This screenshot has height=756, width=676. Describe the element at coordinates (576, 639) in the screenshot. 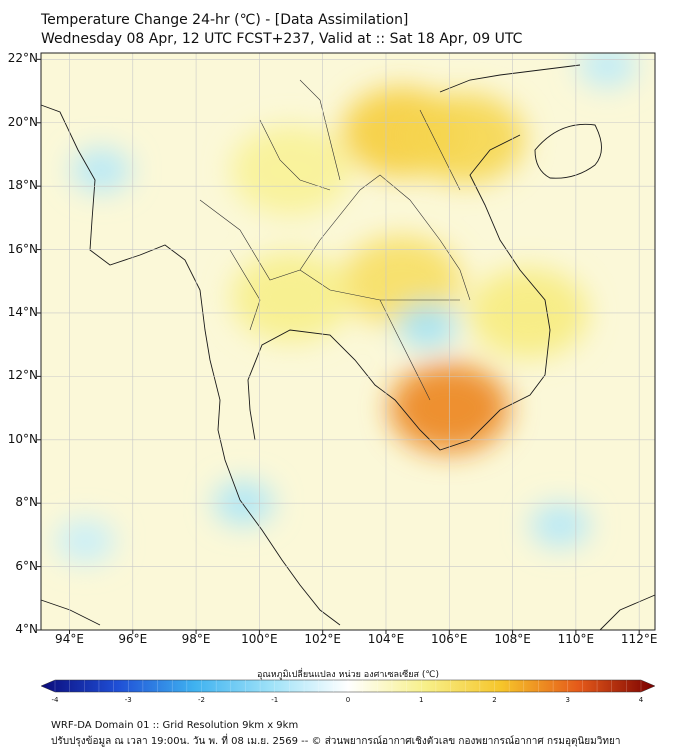

I see `lon-label: 110°E` at that location.